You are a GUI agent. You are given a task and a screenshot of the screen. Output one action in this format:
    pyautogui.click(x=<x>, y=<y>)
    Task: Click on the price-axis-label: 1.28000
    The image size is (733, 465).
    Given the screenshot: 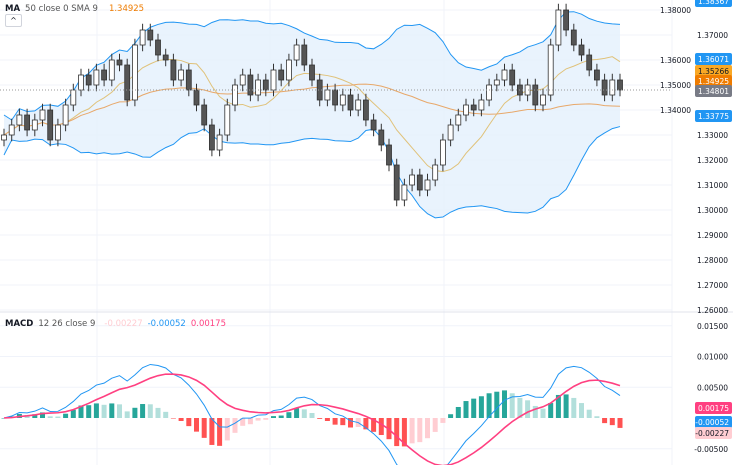 What is the action you would take?
    pyautogui.click(x=712, y=260)
    